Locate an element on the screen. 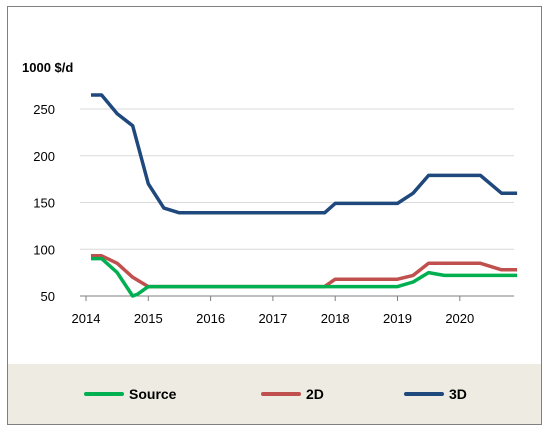  legend-swatch-3d is located at coordinates (424, 394).